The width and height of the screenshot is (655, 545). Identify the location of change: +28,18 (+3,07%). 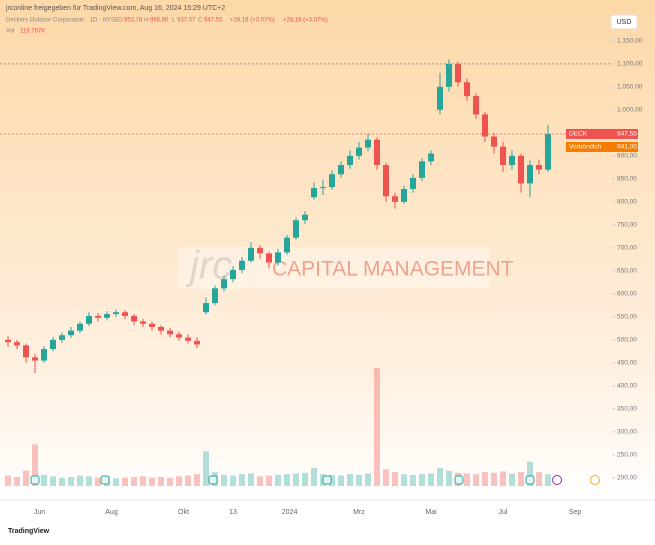
(252, 21).